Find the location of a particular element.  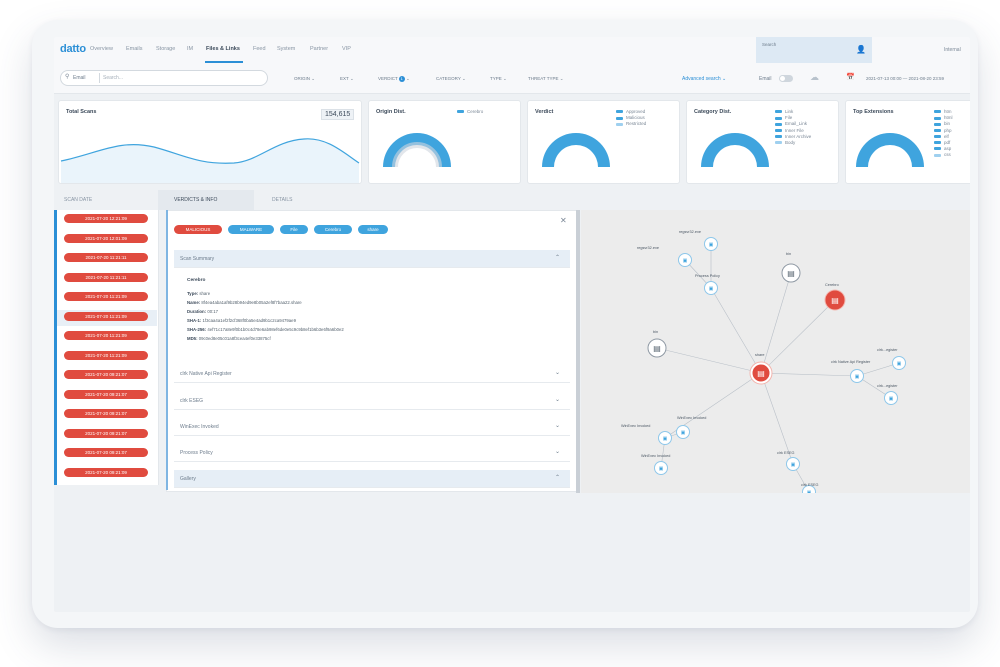

section-scan-summary: Scan Summary ⌃ is located at coordinates (372, 259).